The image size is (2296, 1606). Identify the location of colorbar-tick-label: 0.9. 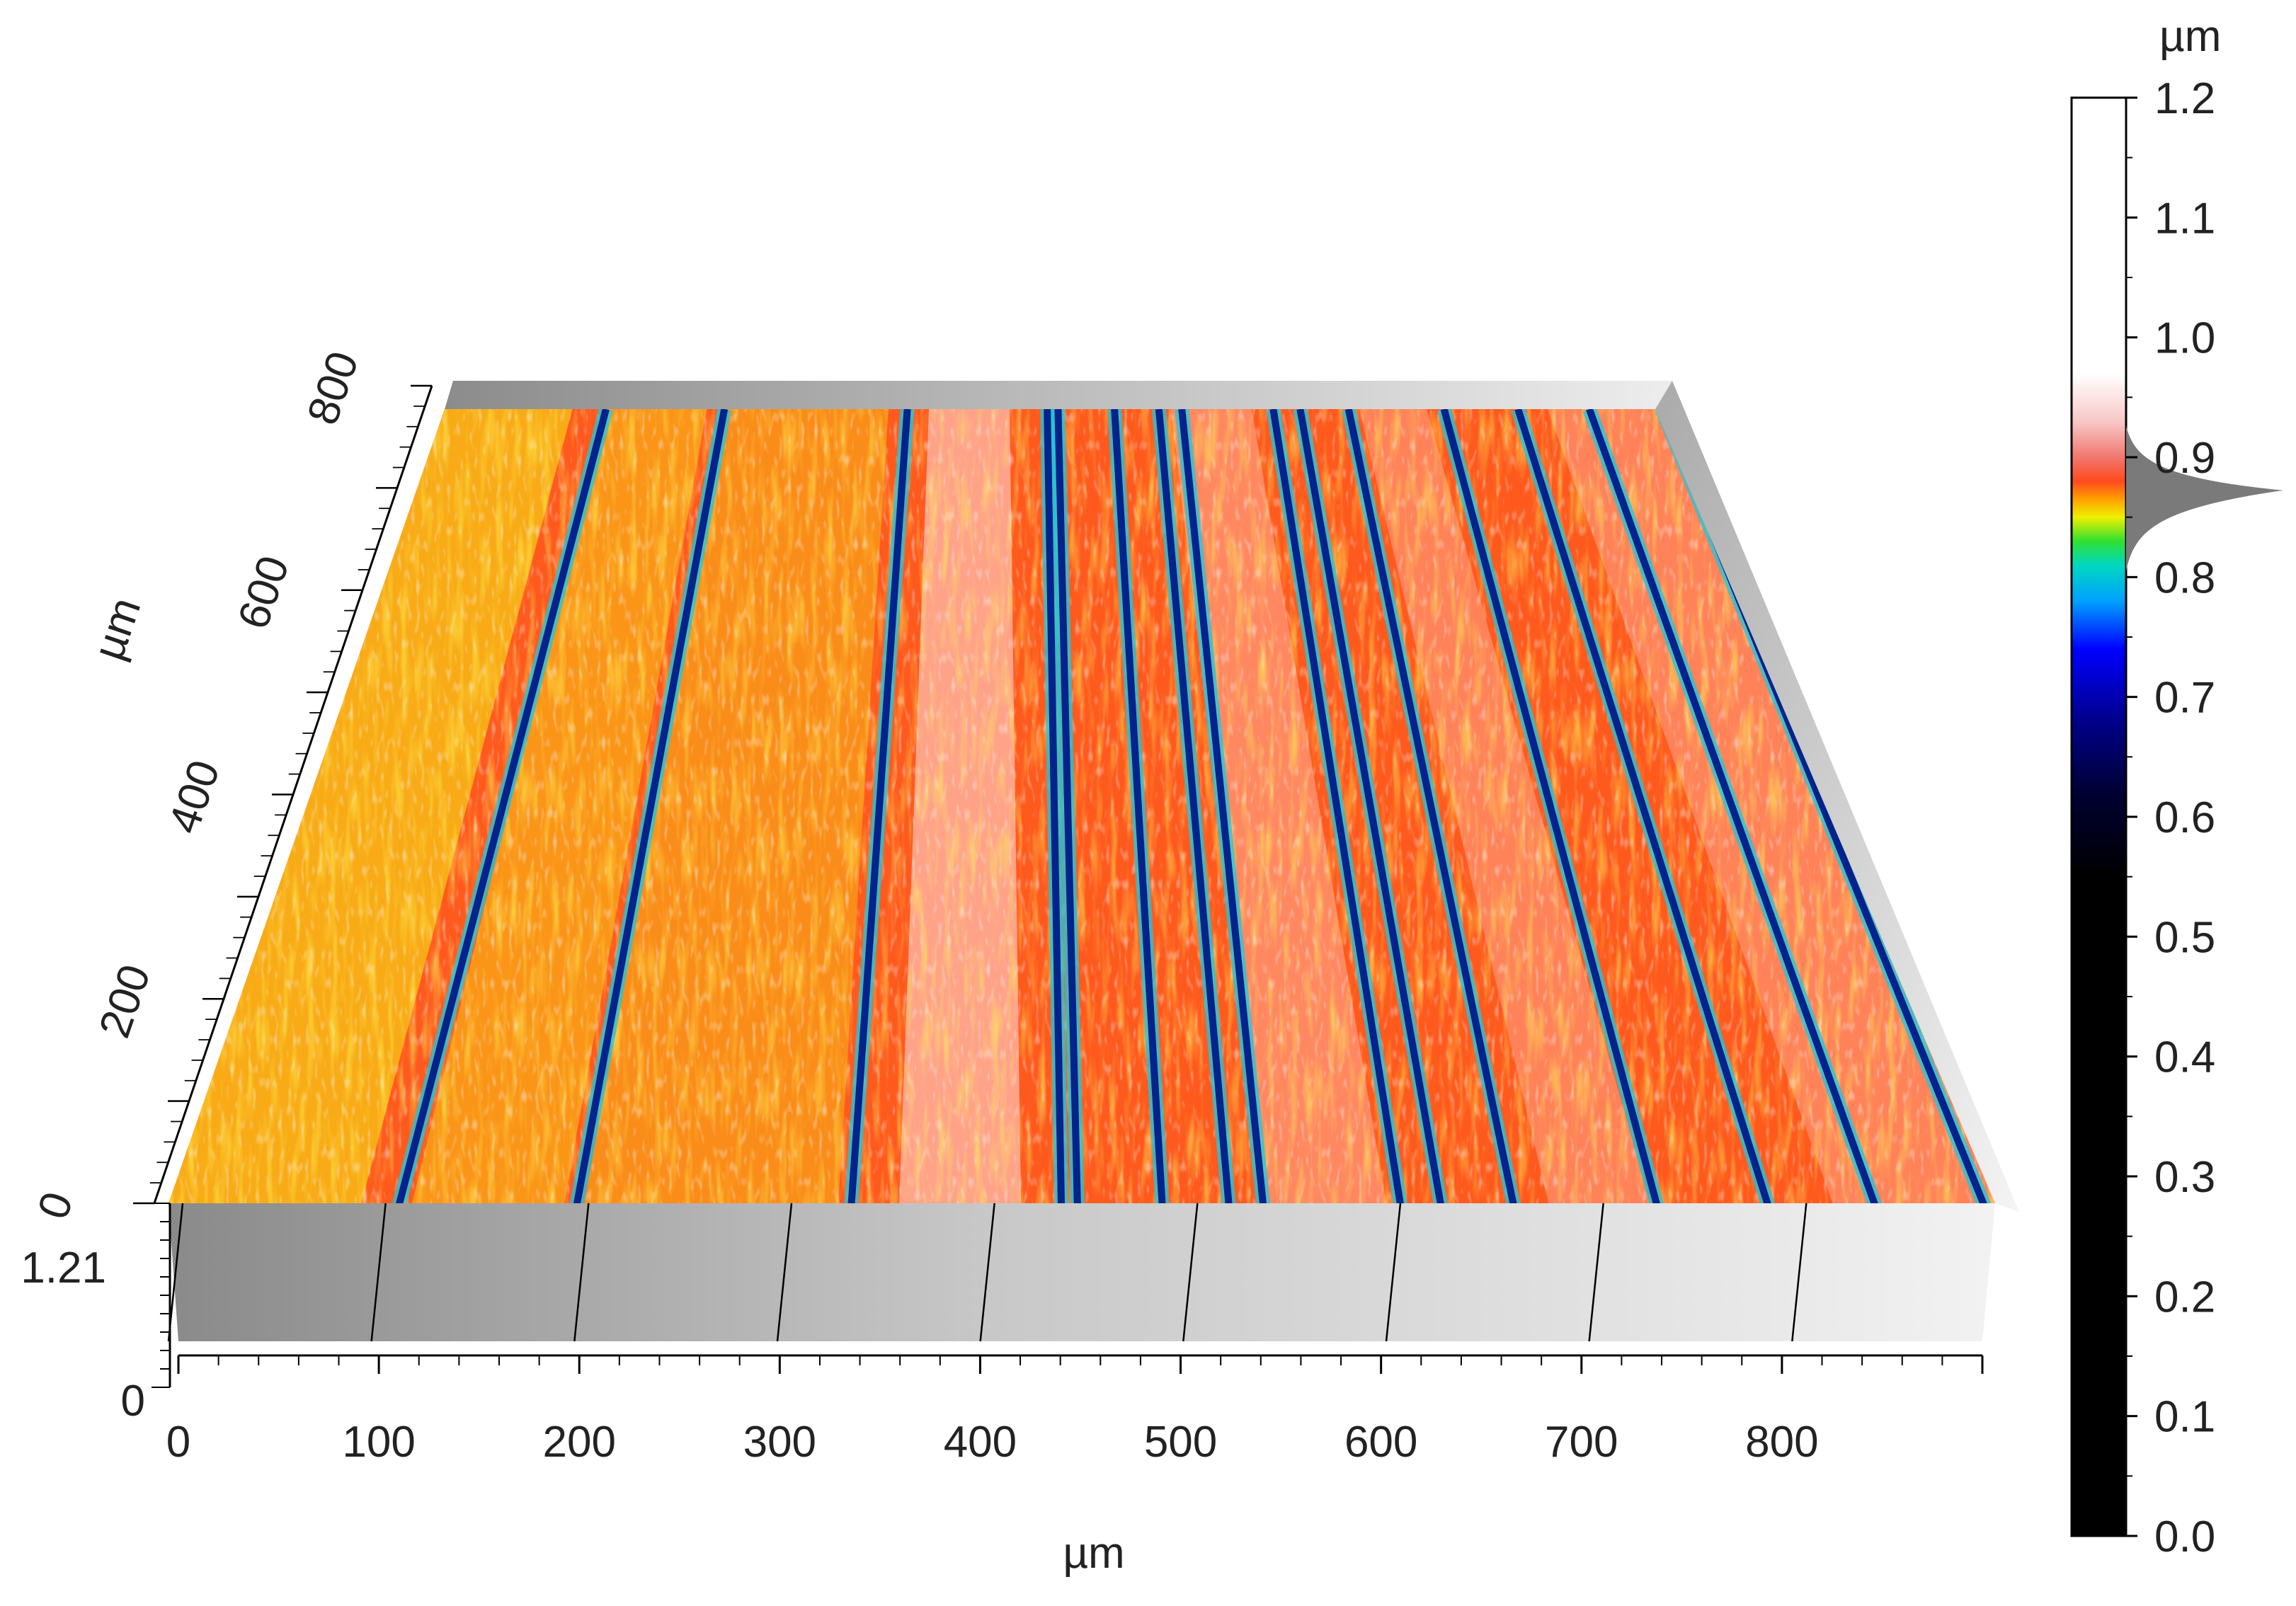
(2184, 459).